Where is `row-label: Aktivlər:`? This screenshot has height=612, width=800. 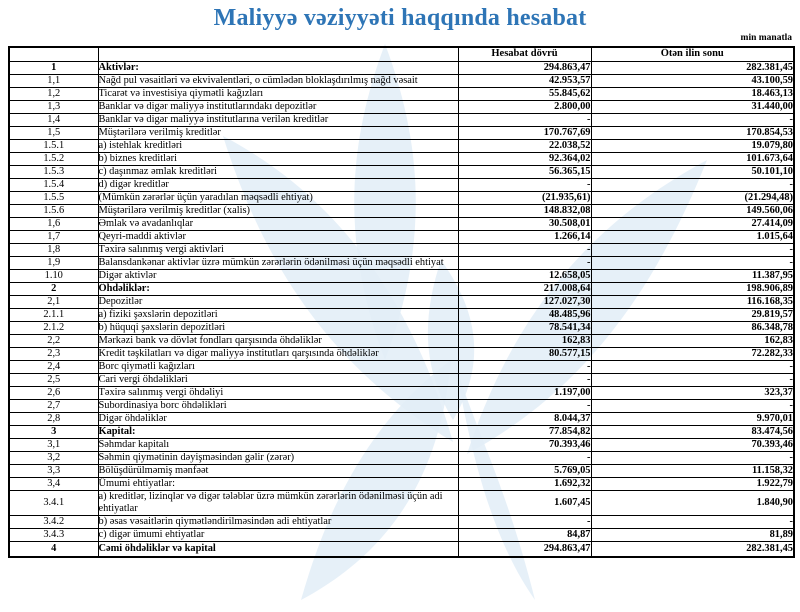 row-label: Aktivlər: is located at coordinates (278, 67).